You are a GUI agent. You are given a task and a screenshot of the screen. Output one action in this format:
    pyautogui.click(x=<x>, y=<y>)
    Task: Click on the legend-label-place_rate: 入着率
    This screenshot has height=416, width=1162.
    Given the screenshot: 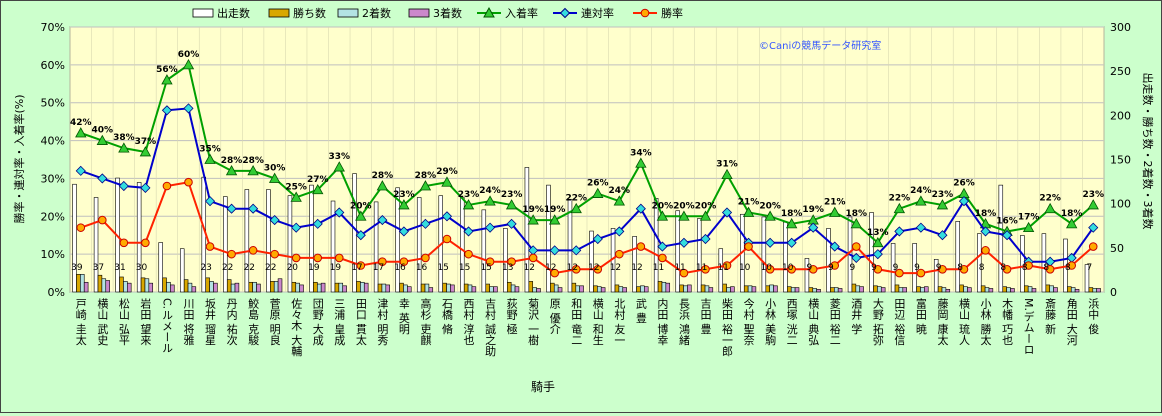 What is the action you would take?
    pyautogui.click(x=521, y=13)
    